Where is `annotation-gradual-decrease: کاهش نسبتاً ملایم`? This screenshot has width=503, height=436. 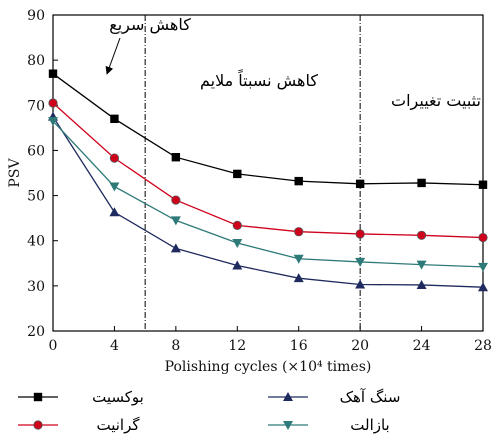
annotation-gradual-decrease: کاهش نسبتاً ملایم is located at coordinates (259, 79).